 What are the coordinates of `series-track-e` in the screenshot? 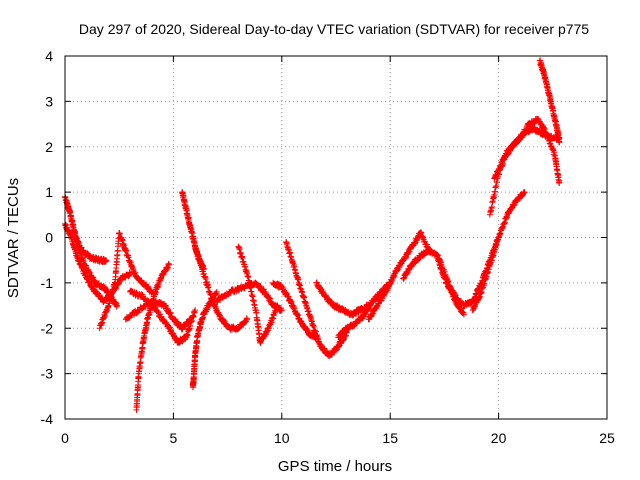 It's located at (153, 336).